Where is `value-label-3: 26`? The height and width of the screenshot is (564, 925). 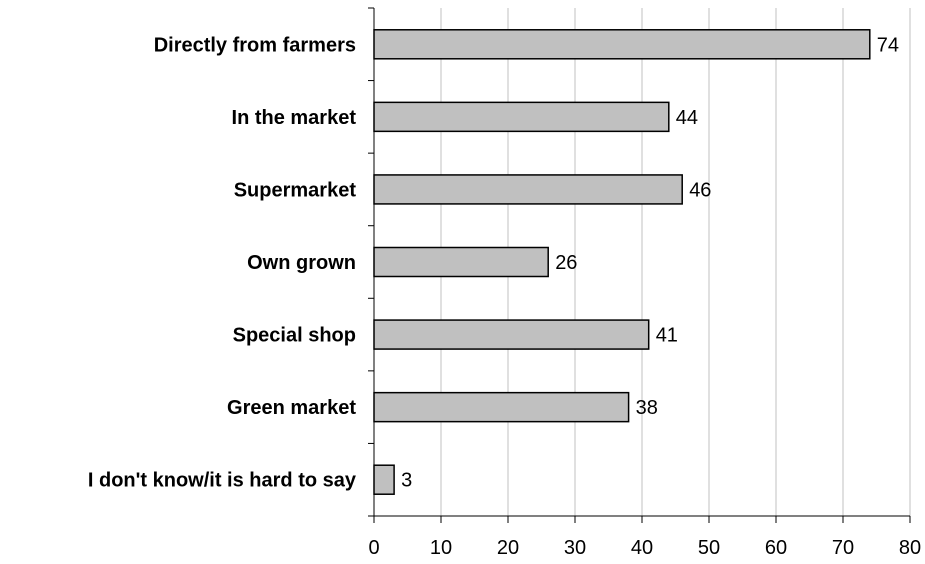
value-label-3: 26 is located at coordinates (566, 263).